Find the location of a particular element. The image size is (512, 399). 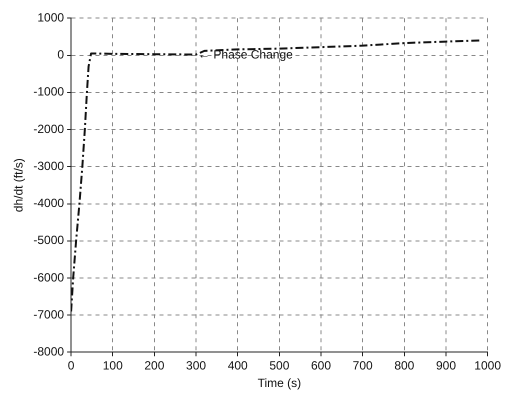

x-tick-label: 300 is located at coordinates (196, 365).